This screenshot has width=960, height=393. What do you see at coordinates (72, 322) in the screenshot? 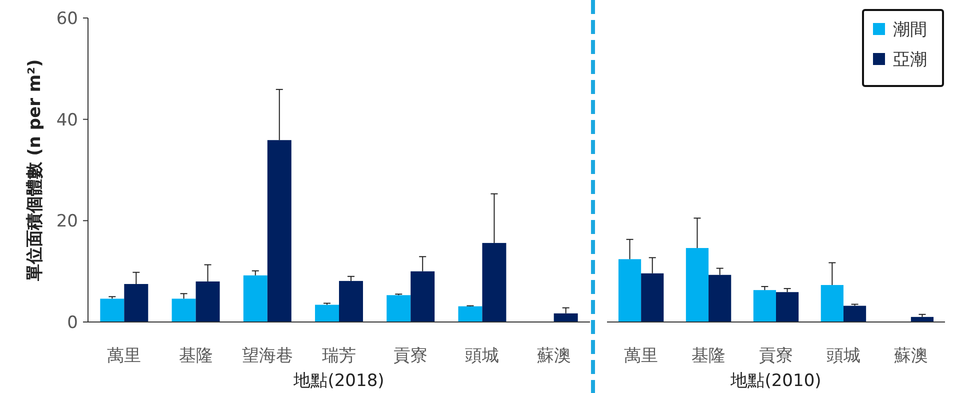
I see `y-tick-label: 0` at bounding box center [72, 322].